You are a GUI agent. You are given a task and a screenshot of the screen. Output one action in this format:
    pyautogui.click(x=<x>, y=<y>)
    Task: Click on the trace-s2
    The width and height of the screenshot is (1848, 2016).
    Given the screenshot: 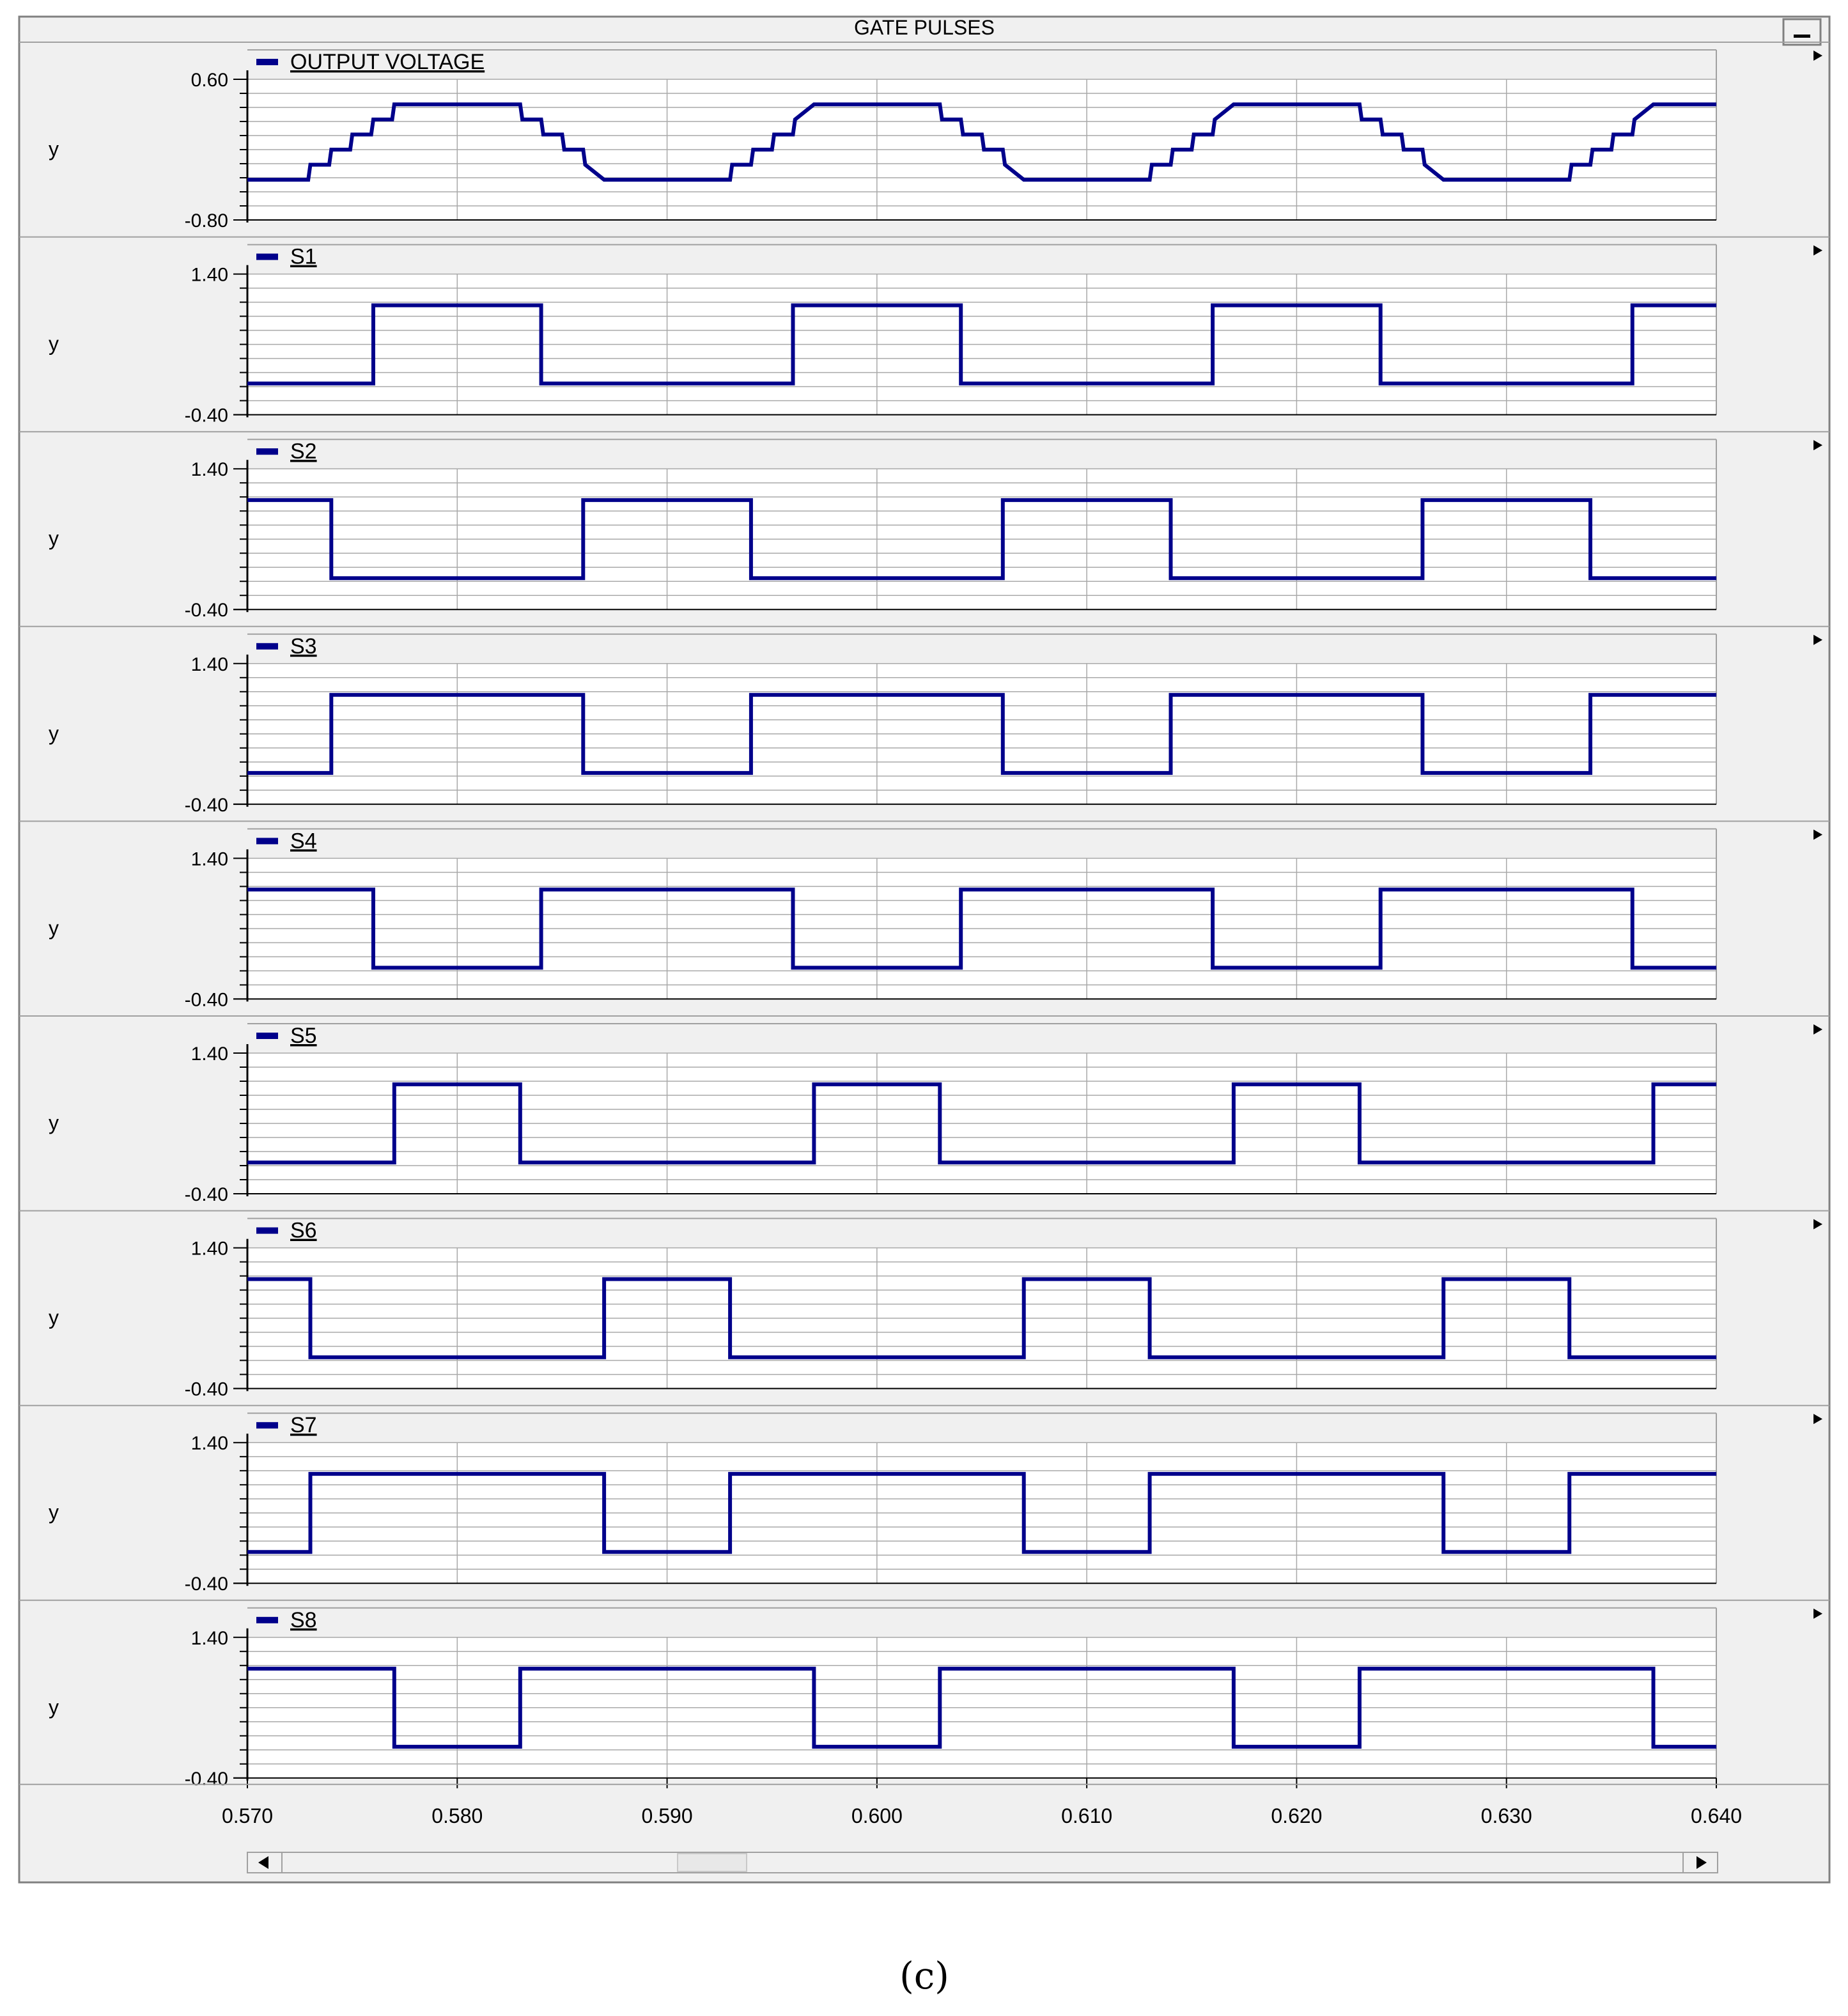 What is the action you would take?
    pyautogui.click(x=981, y=539)
    